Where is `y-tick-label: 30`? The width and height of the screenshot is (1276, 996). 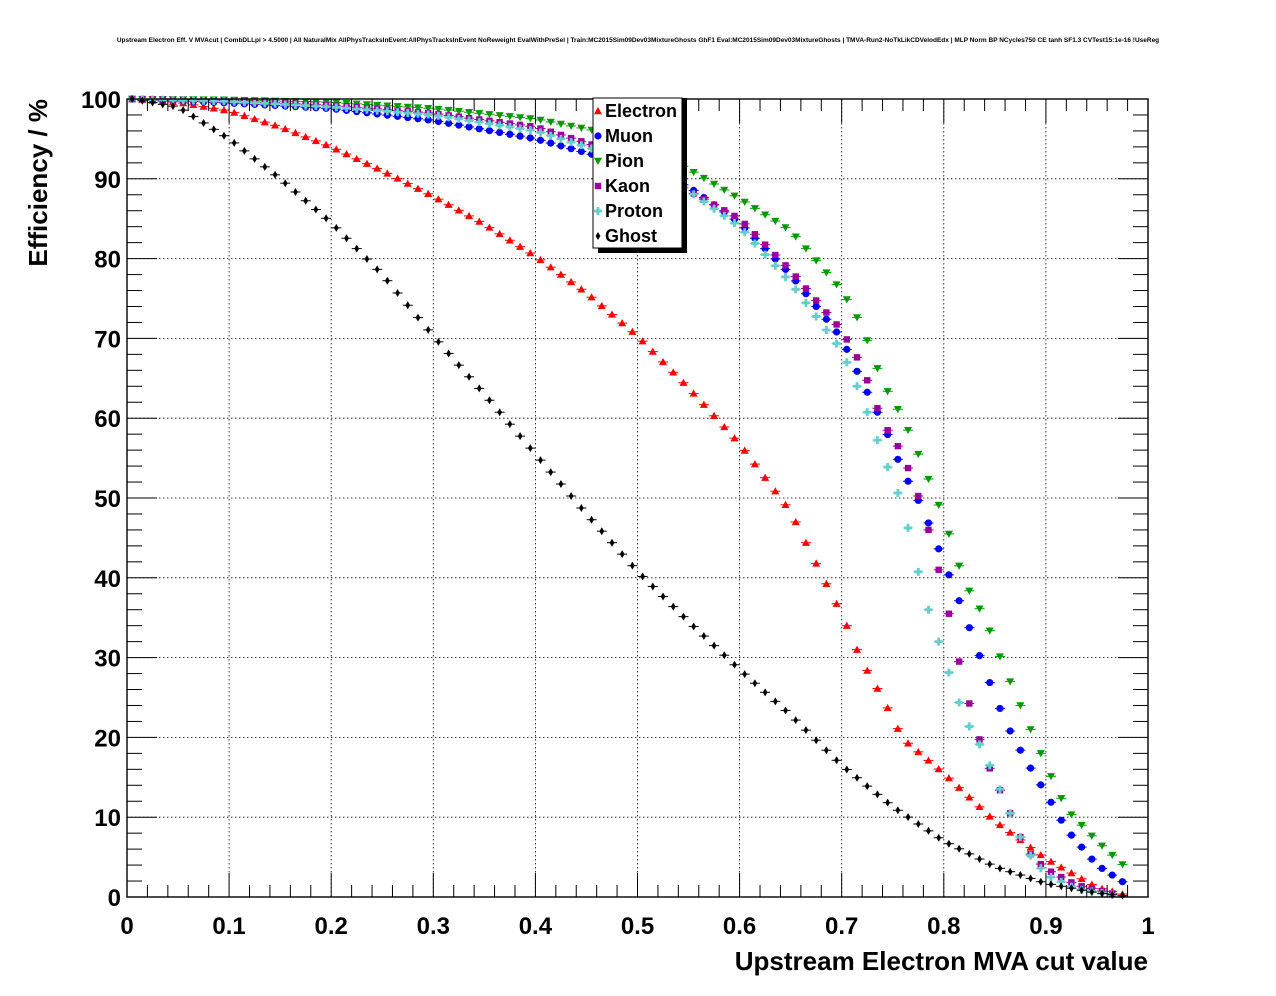
y-tick-label: 30 is located at coordinates (107, 659).